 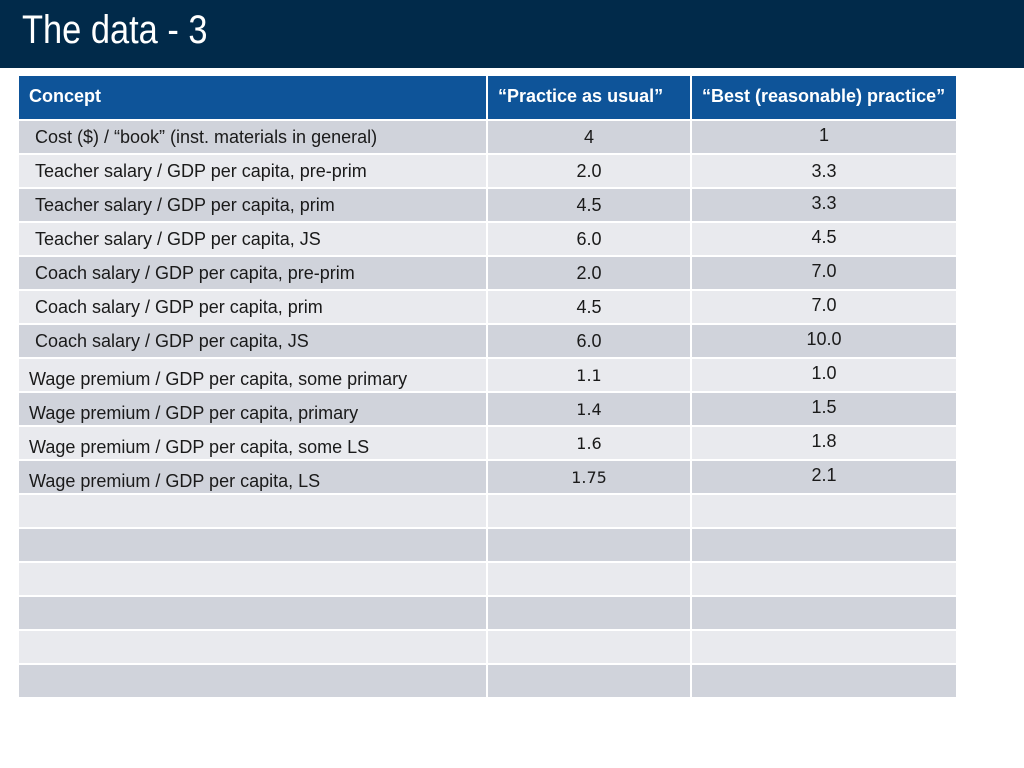 I want to click on best-cell: 1.5, so click(x=824, y=409).